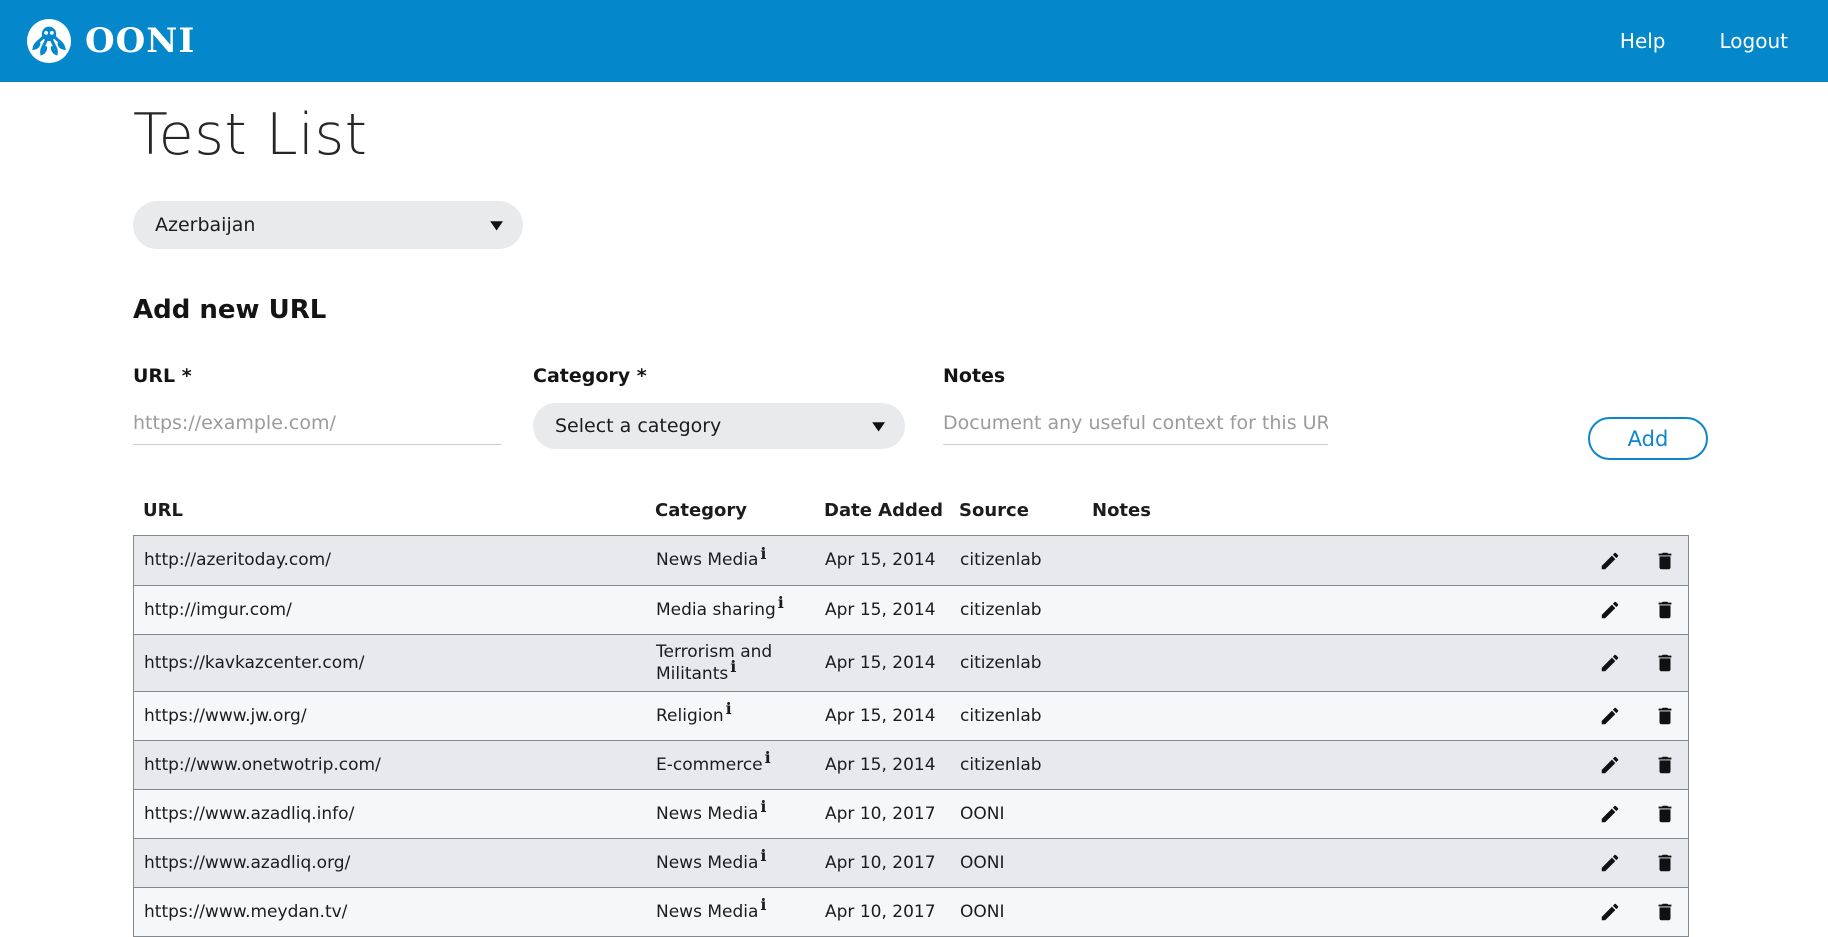  I want to click on top-header: OONI Help Logout, so click(914, 41).